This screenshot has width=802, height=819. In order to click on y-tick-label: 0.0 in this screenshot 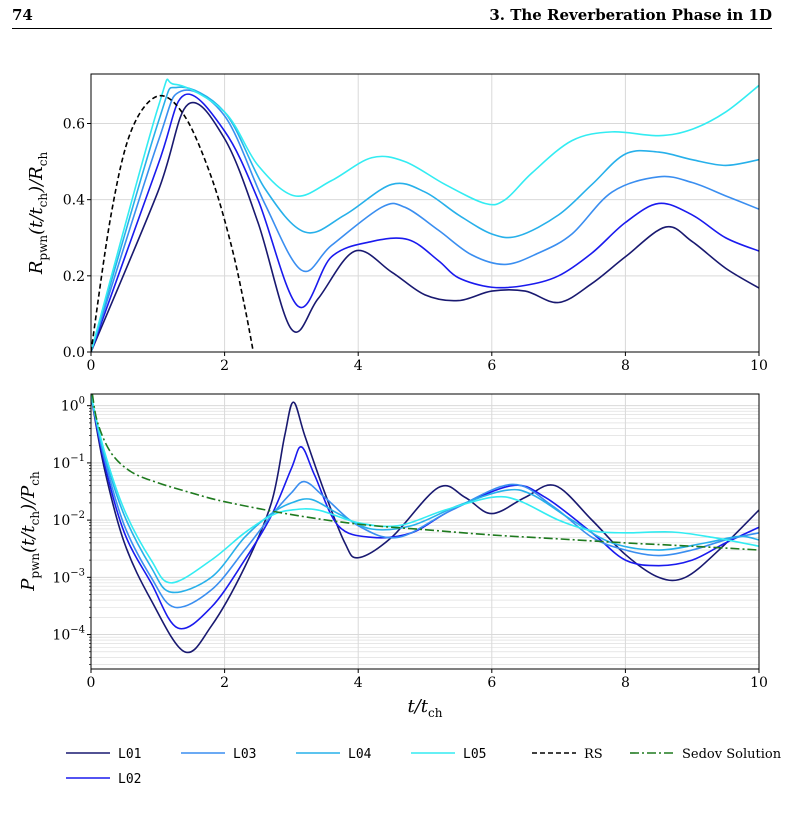, I will do `click(74, 353)`.